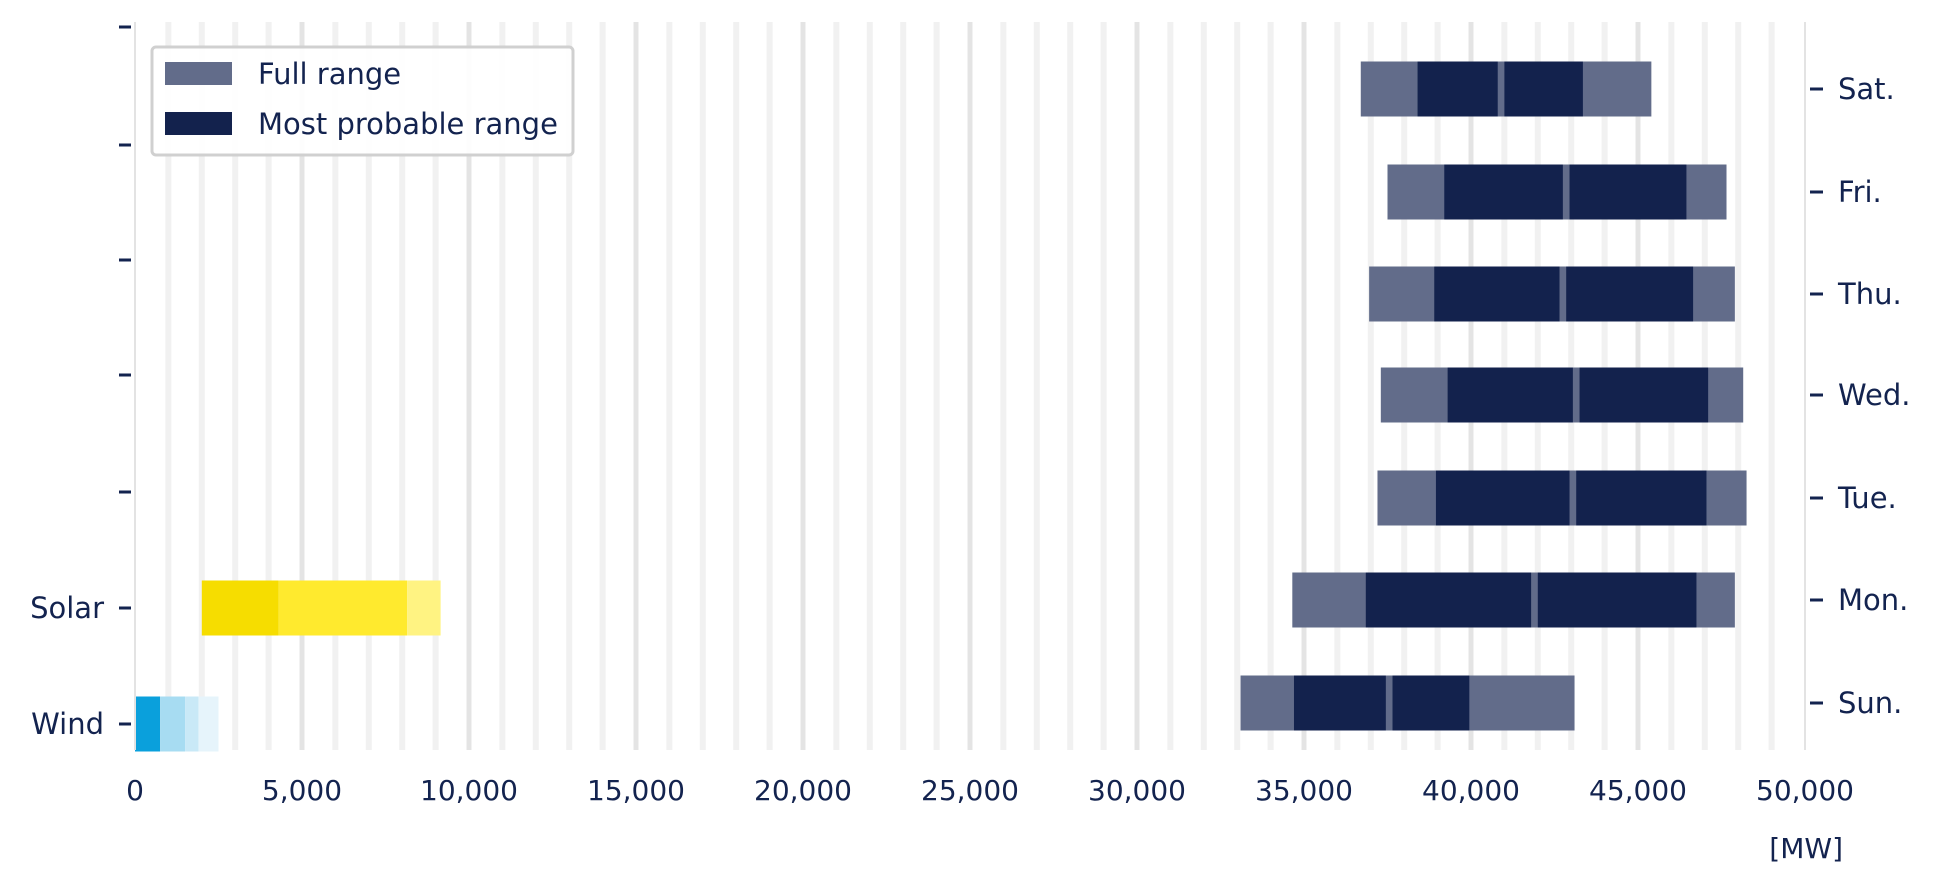 Image resolution: width=1937 pixels, height=894 pixels. I want to click on bar-probable-morning-wed, so click(1510, 395).